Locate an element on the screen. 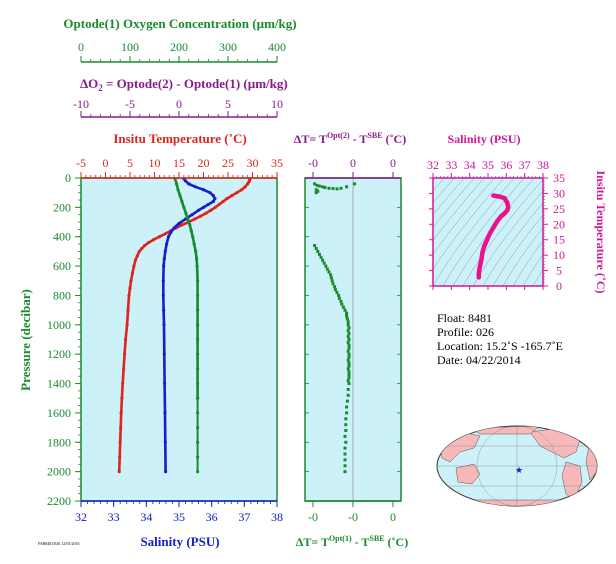 The height and width of the screenshot is (564, 616). location: Location: 15.2˚S -165.7˚E is located at coordinates (500, 346).